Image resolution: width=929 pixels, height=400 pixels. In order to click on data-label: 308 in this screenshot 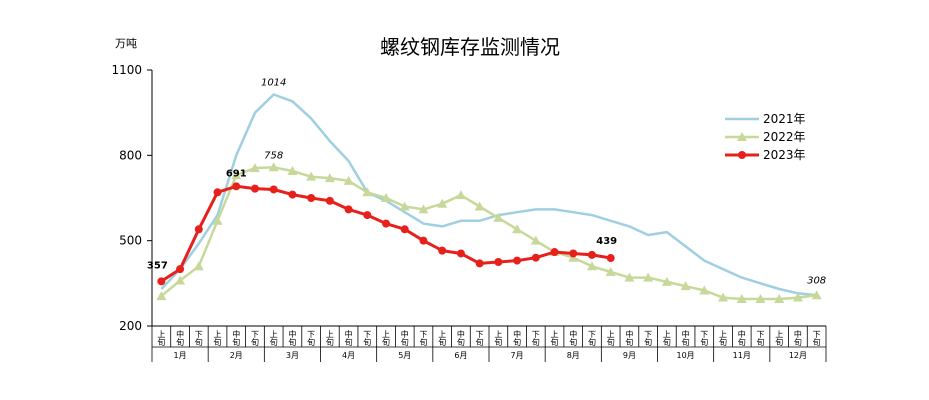, I will do `click(816, 280)`.